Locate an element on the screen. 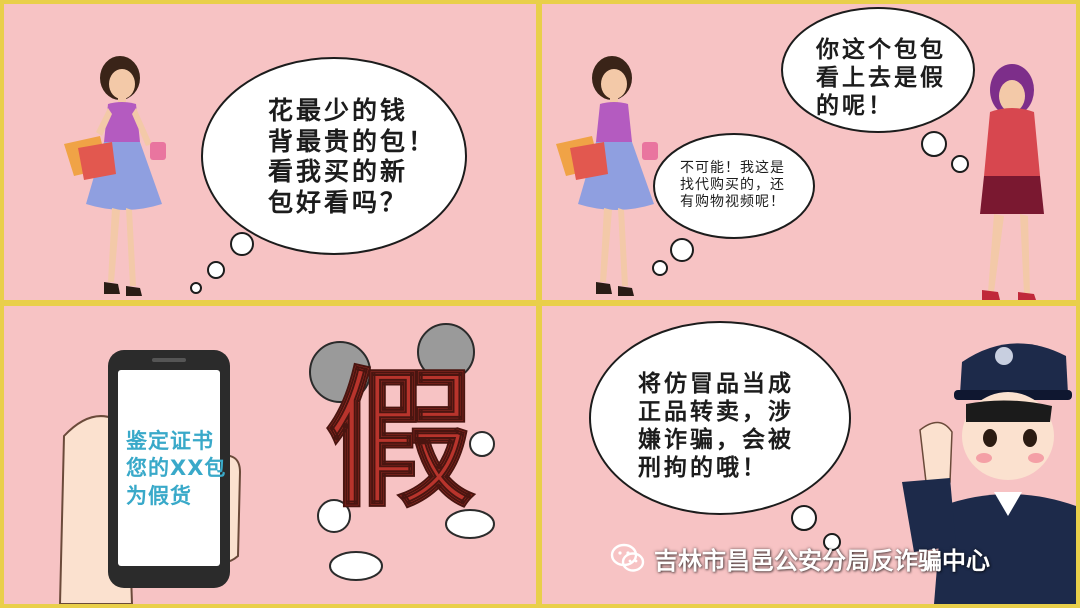 This screenshot has width=1080, height=608. reply-speech-bubble is located at coordinates (733, 204).